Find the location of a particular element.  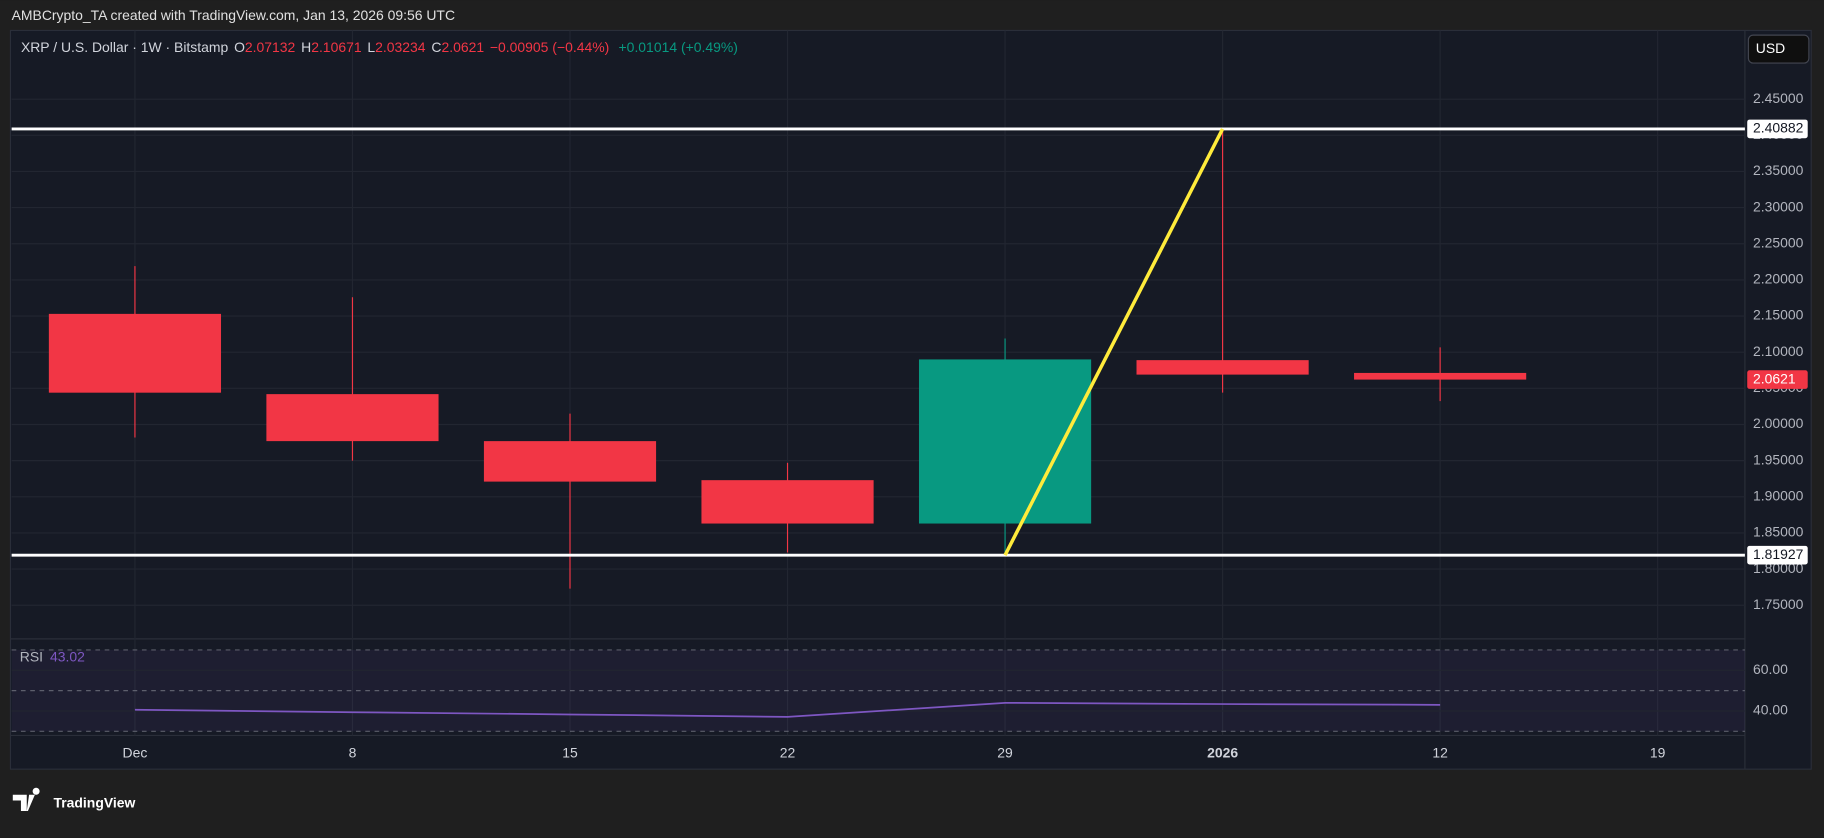

price-label: 2.40882 is located at coordinates (1778, 128).